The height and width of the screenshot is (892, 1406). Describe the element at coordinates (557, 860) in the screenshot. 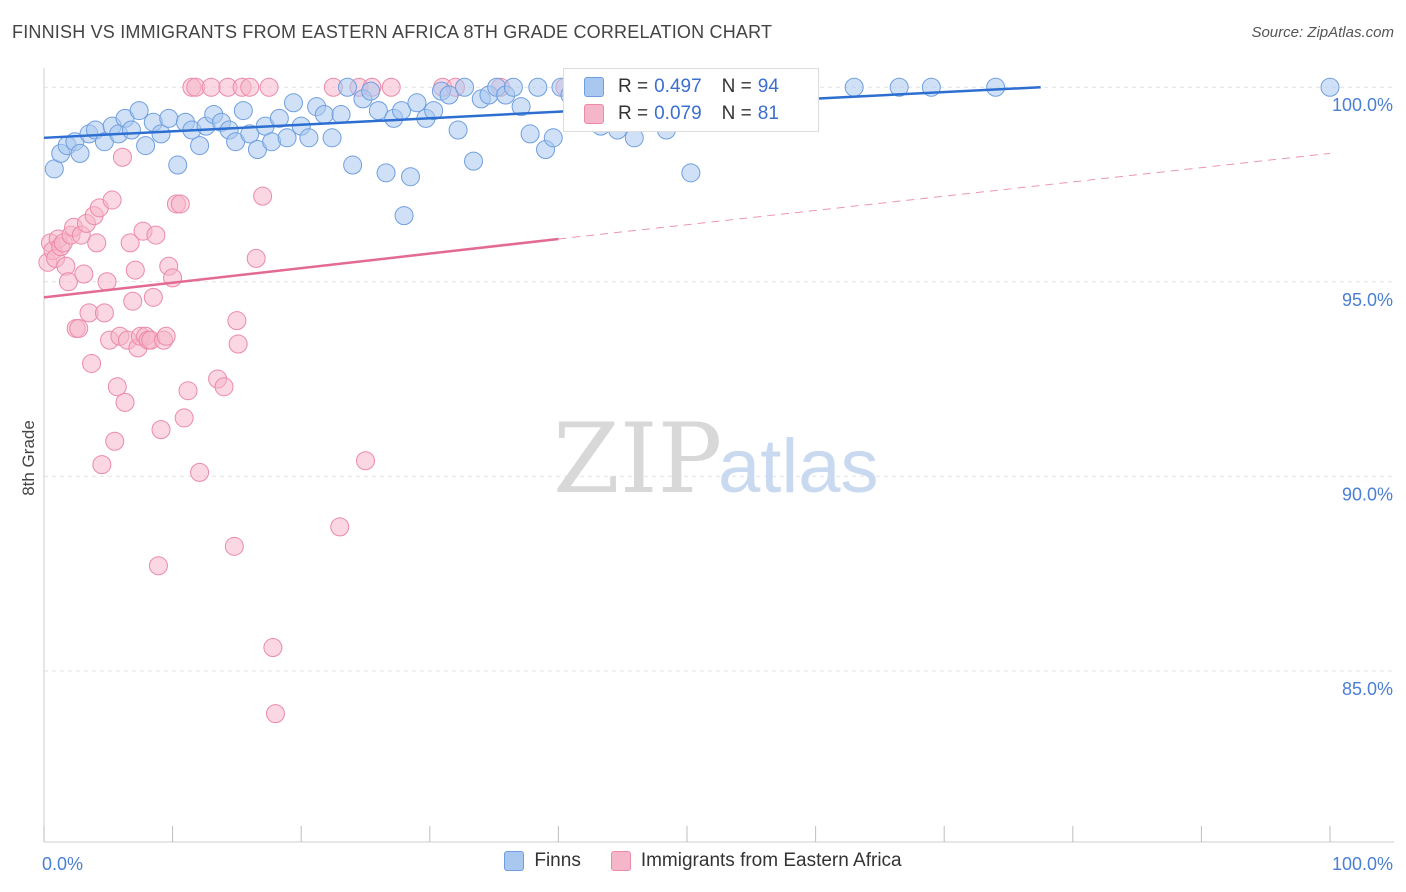

I see `legend-label-finns: Finns` at that location.